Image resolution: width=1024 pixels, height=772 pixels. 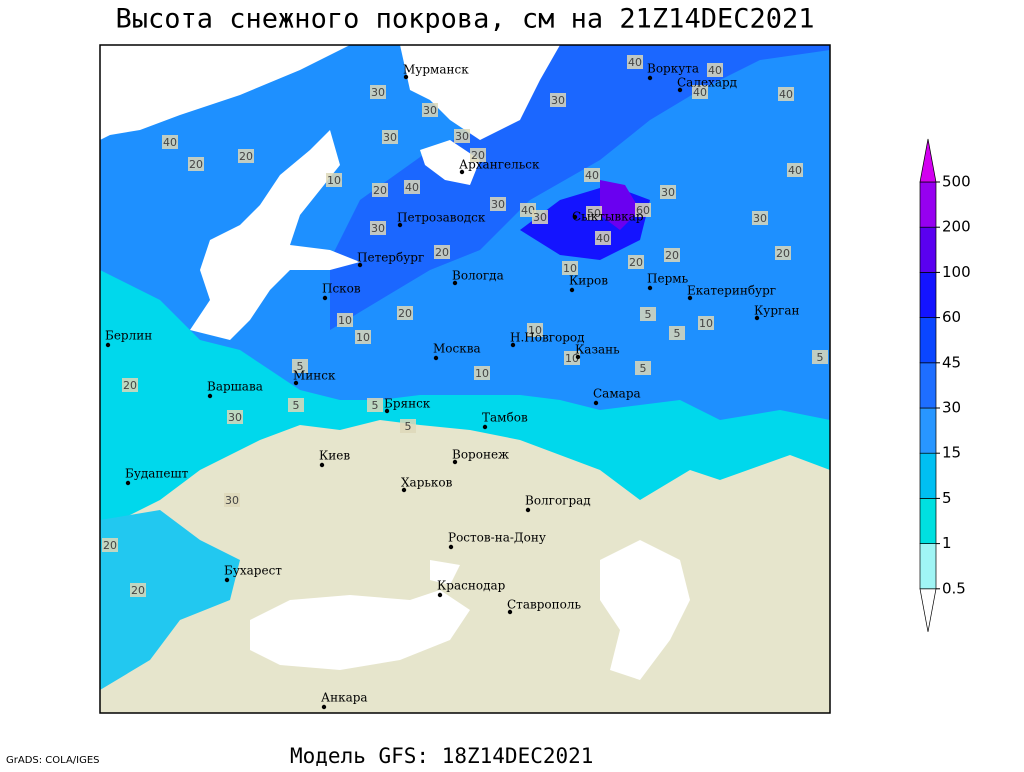 What do you see at coordinates (445, 572) in the screenshot?
I see `sea-azov` at bounding box center [445, 572].